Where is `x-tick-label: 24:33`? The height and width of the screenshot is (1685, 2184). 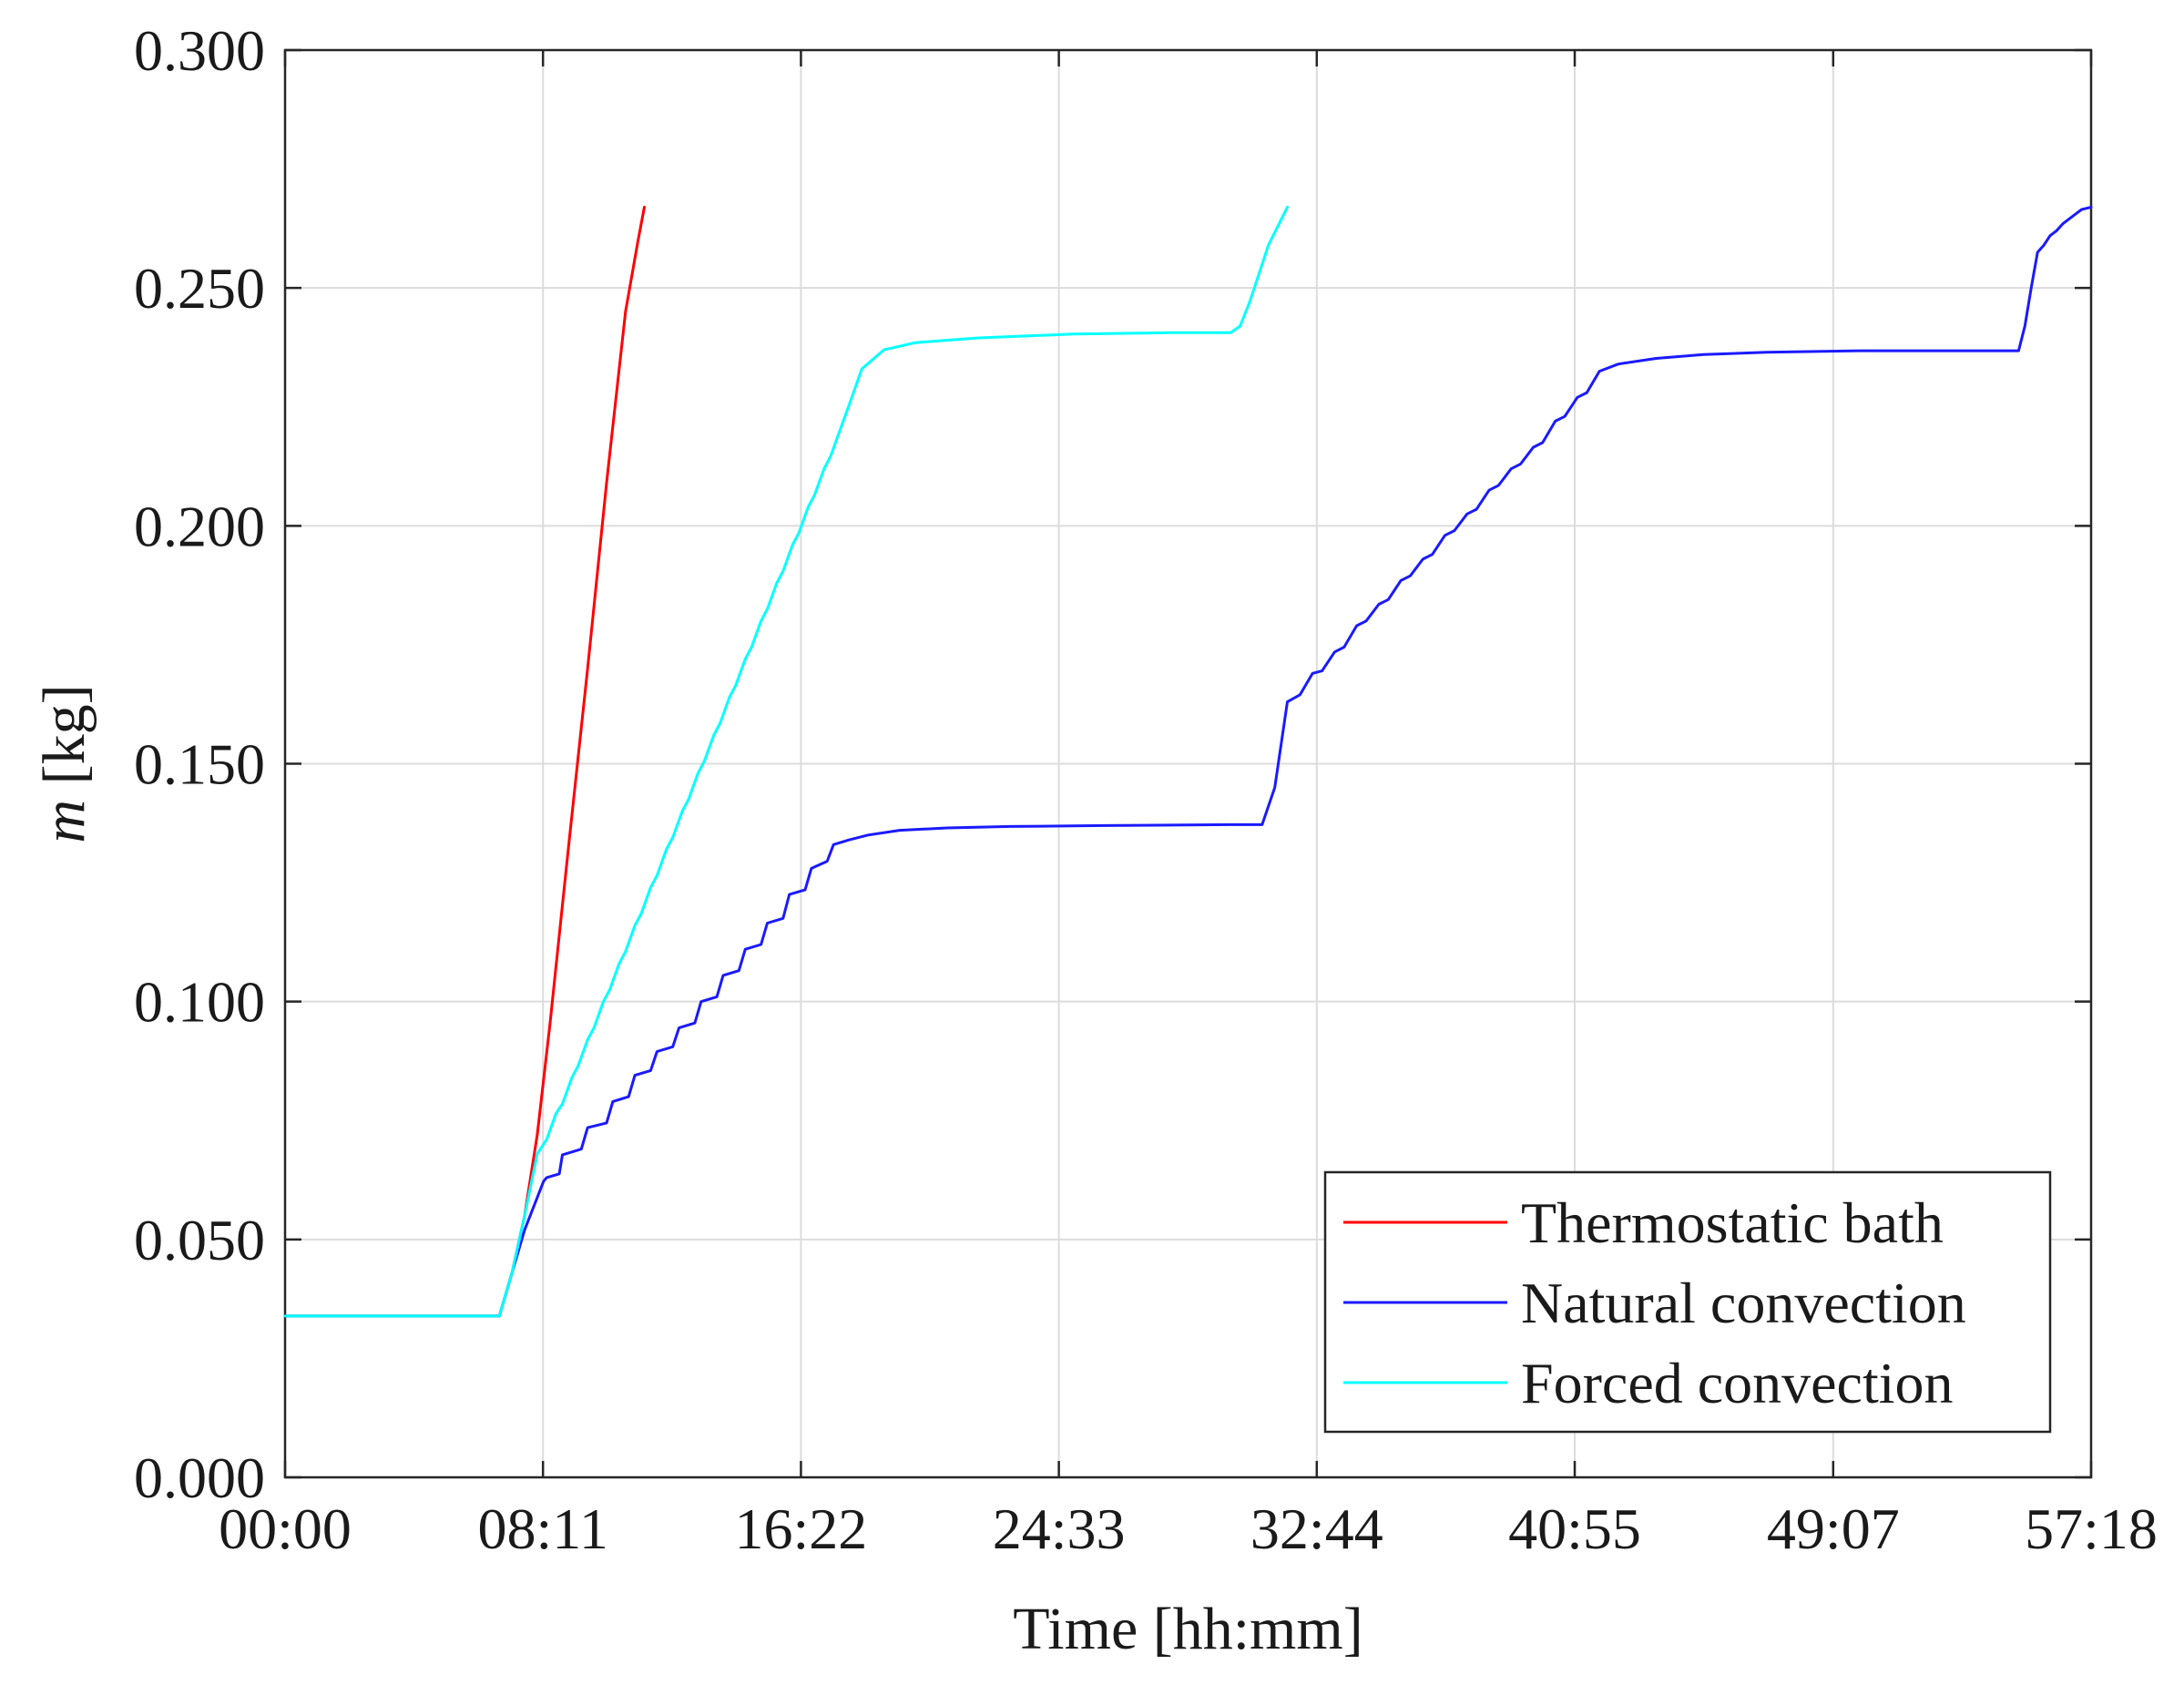 x-tick-label: 24:33 is located at coordinates (1060, 1528).